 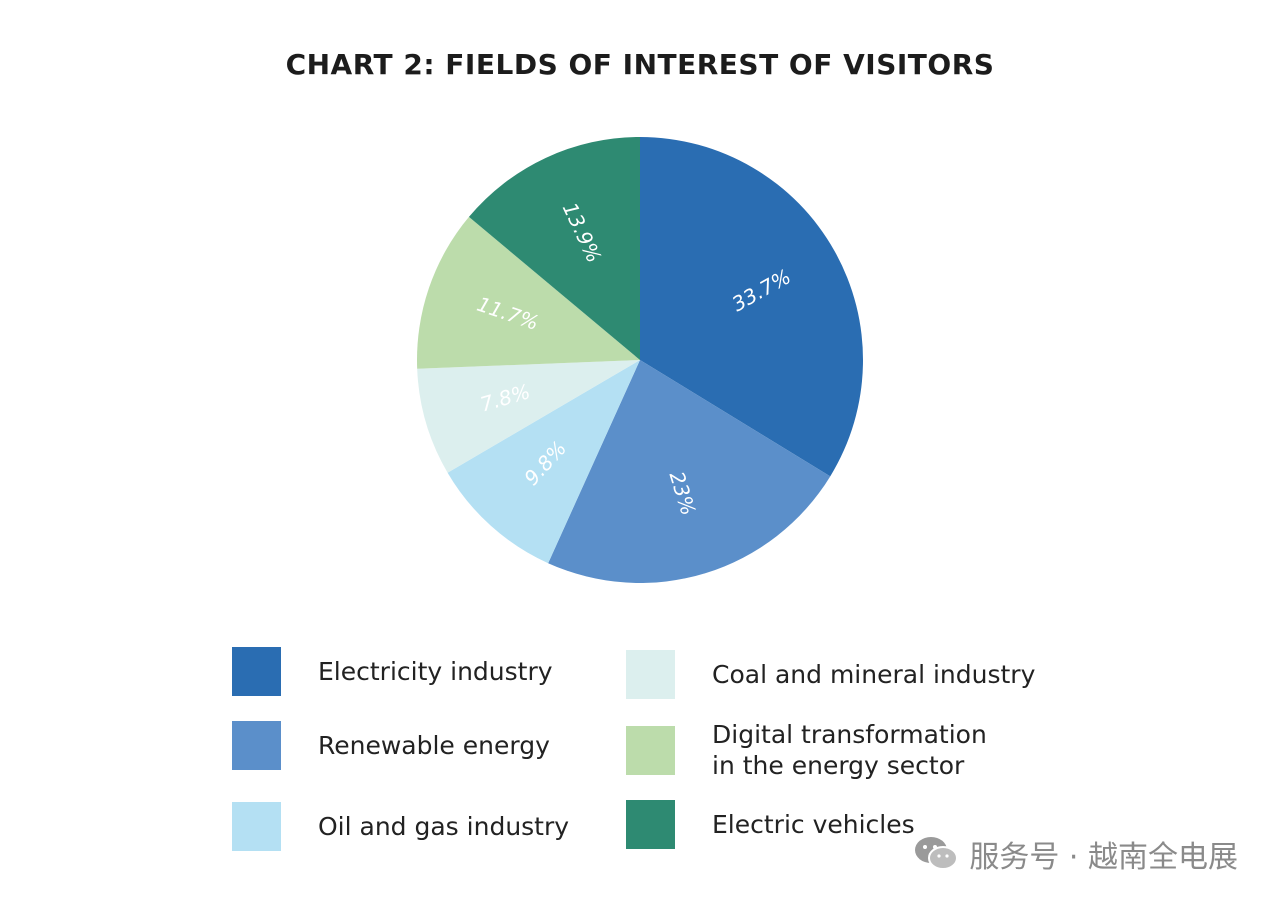 What do you see at coordinates (640, 64) in the screenshot?
I see `chart-title: CHART 2: FIELDS OF INTEREST OF VISITORS` at bounding box center [640, 64].